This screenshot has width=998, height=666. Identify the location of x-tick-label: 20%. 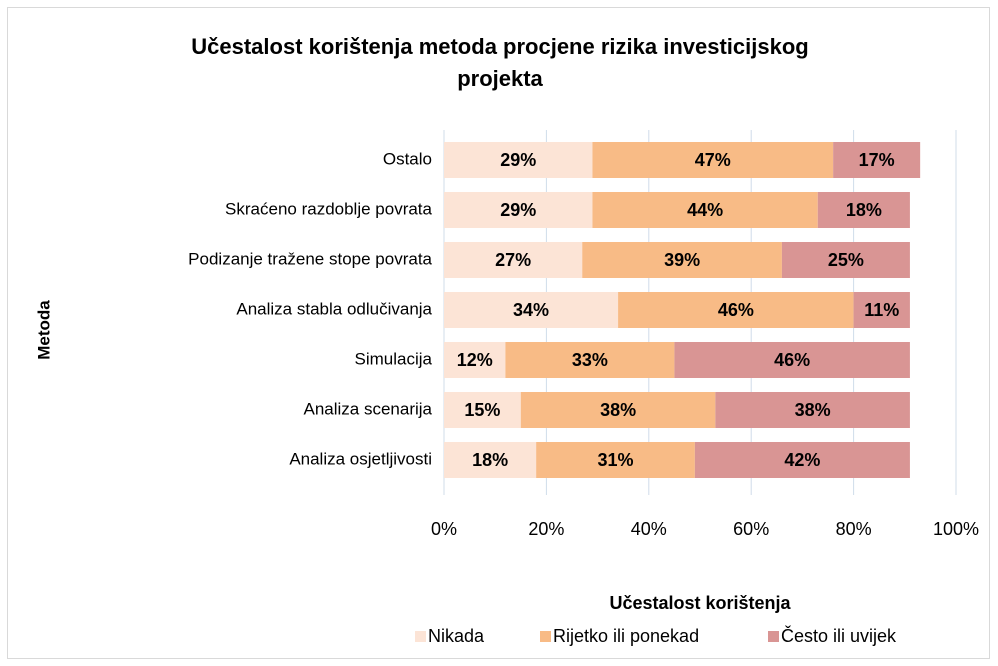
(546, 529).